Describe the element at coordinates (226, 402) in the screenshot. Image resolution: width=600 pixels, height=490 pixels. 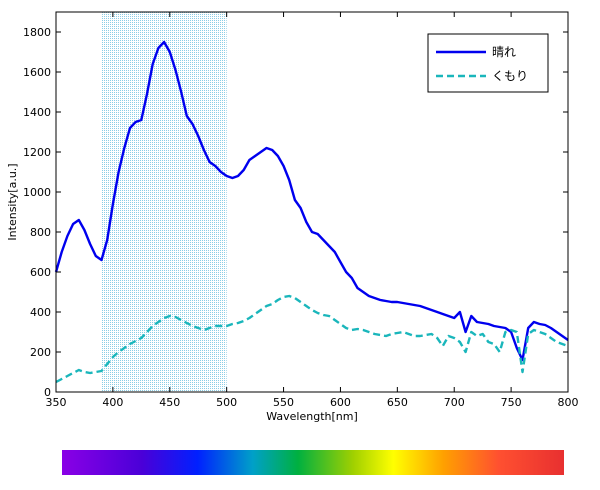
I see `x-tick-label: 500` at that location.